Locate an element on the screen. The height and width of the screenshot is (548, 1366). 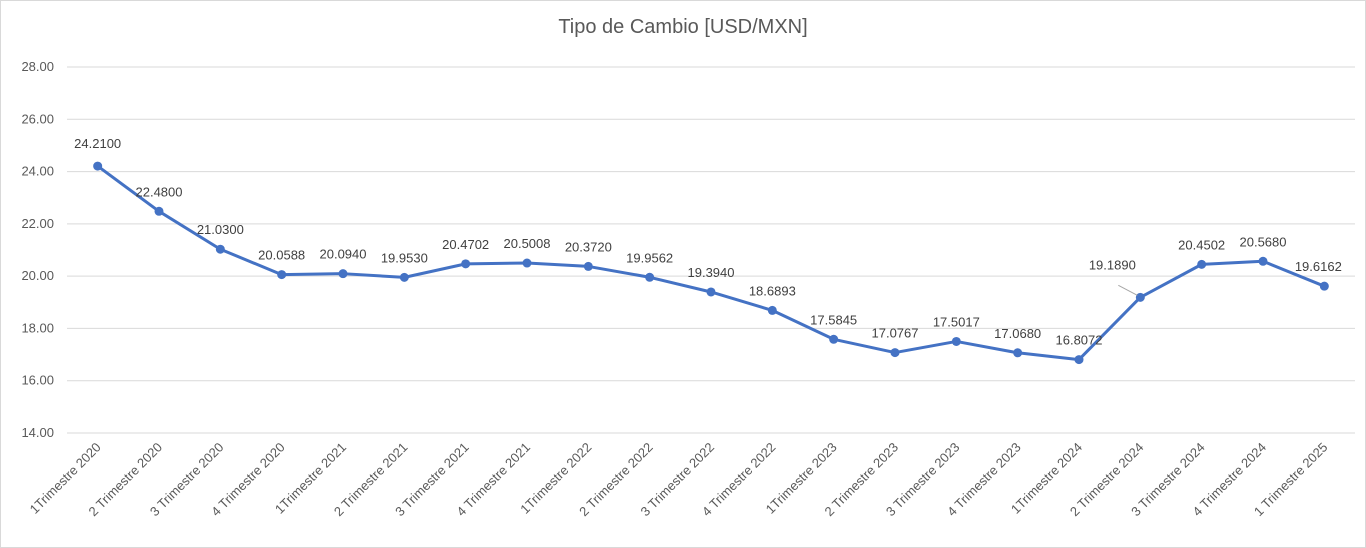
data-label: 20.3720 is located at coordinates (588, 246).